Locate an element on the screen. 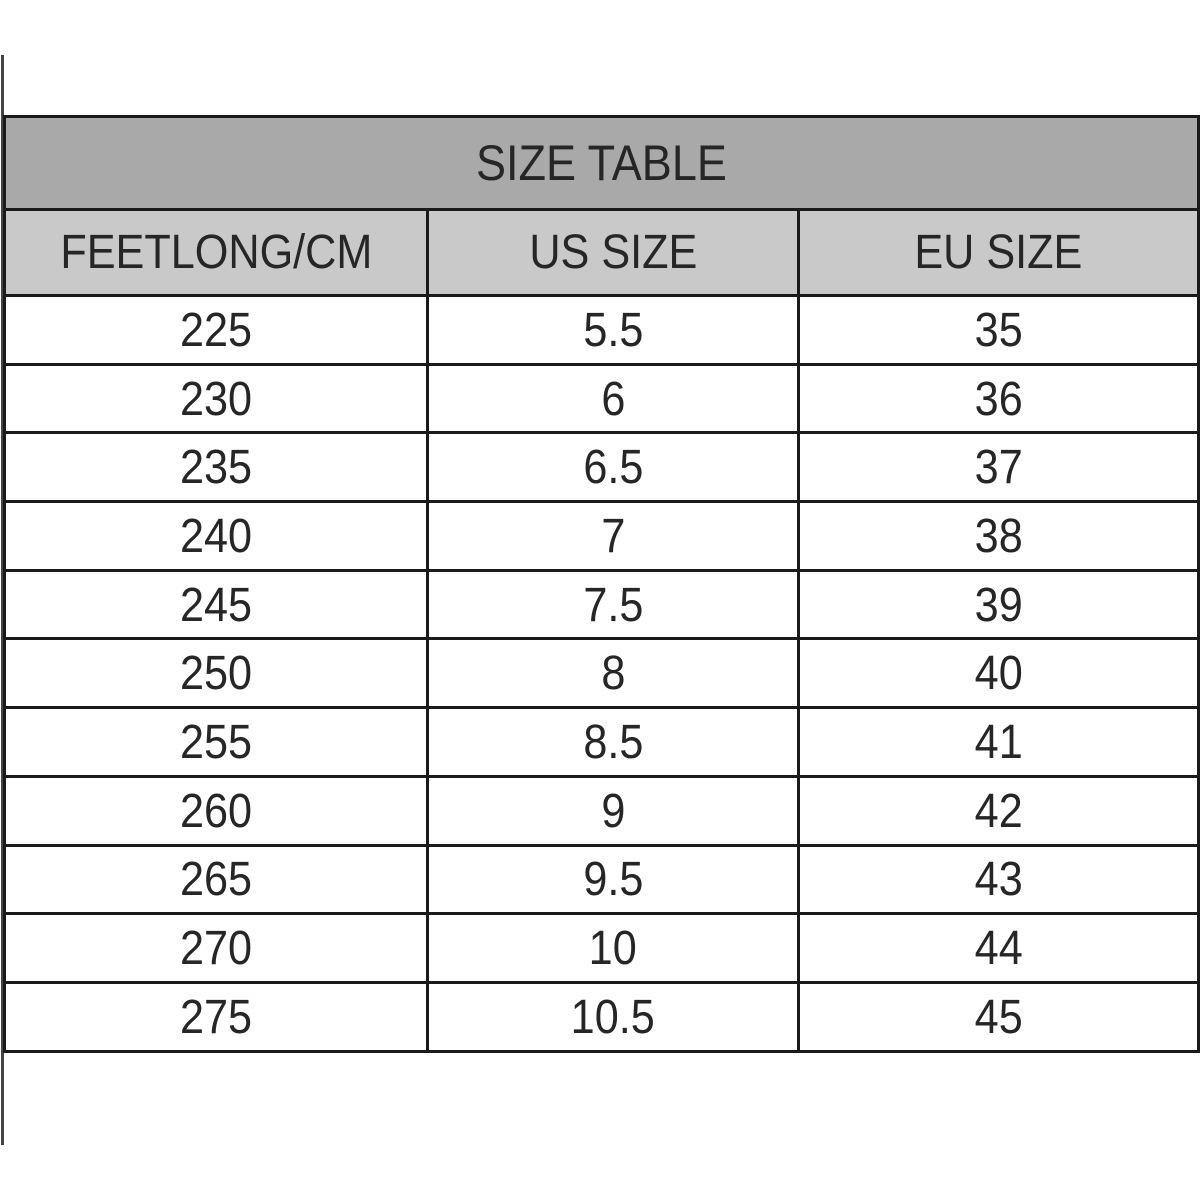 This screenshot has height=1200, width=1200. table-row: 265 9.5 43 is located at coordinates (601, 879).